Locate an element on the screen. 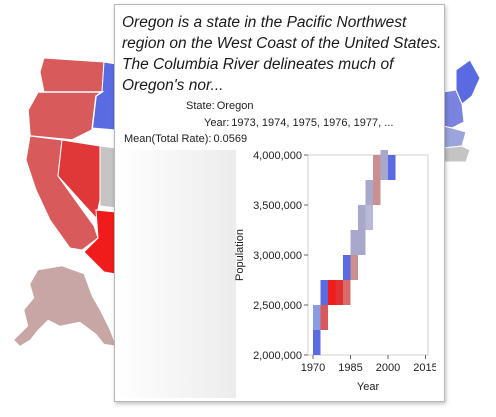  heatmap-cells is located at coordinates (354, 252).